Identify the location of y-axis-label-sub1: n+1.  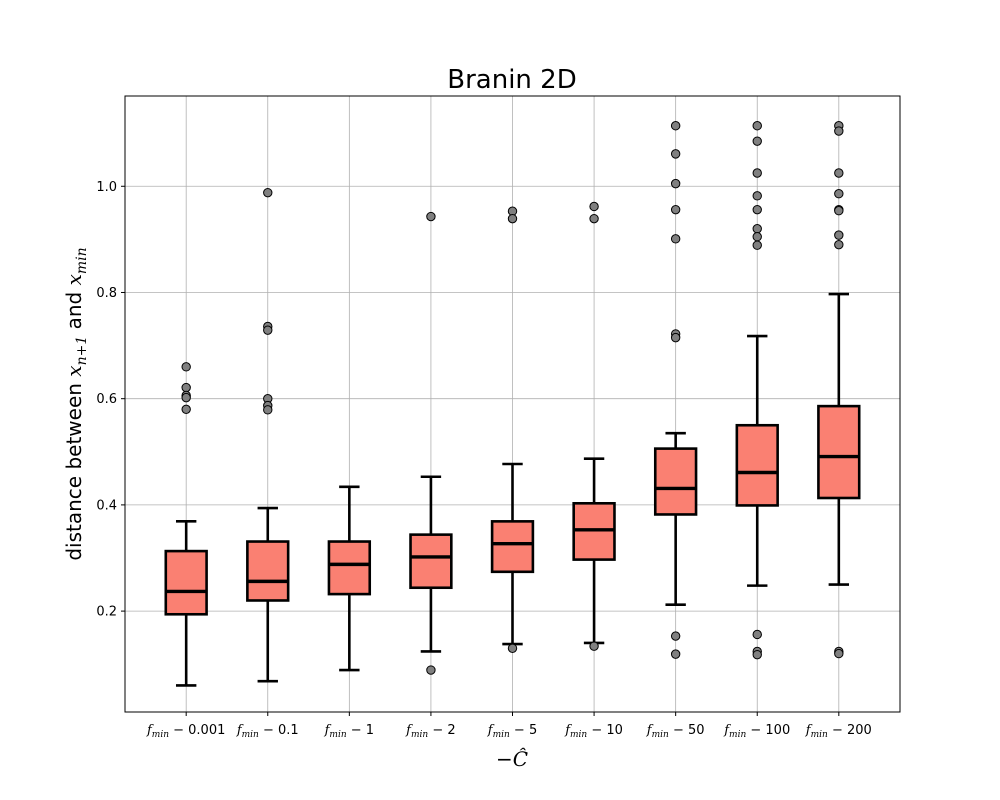
(82, 351).